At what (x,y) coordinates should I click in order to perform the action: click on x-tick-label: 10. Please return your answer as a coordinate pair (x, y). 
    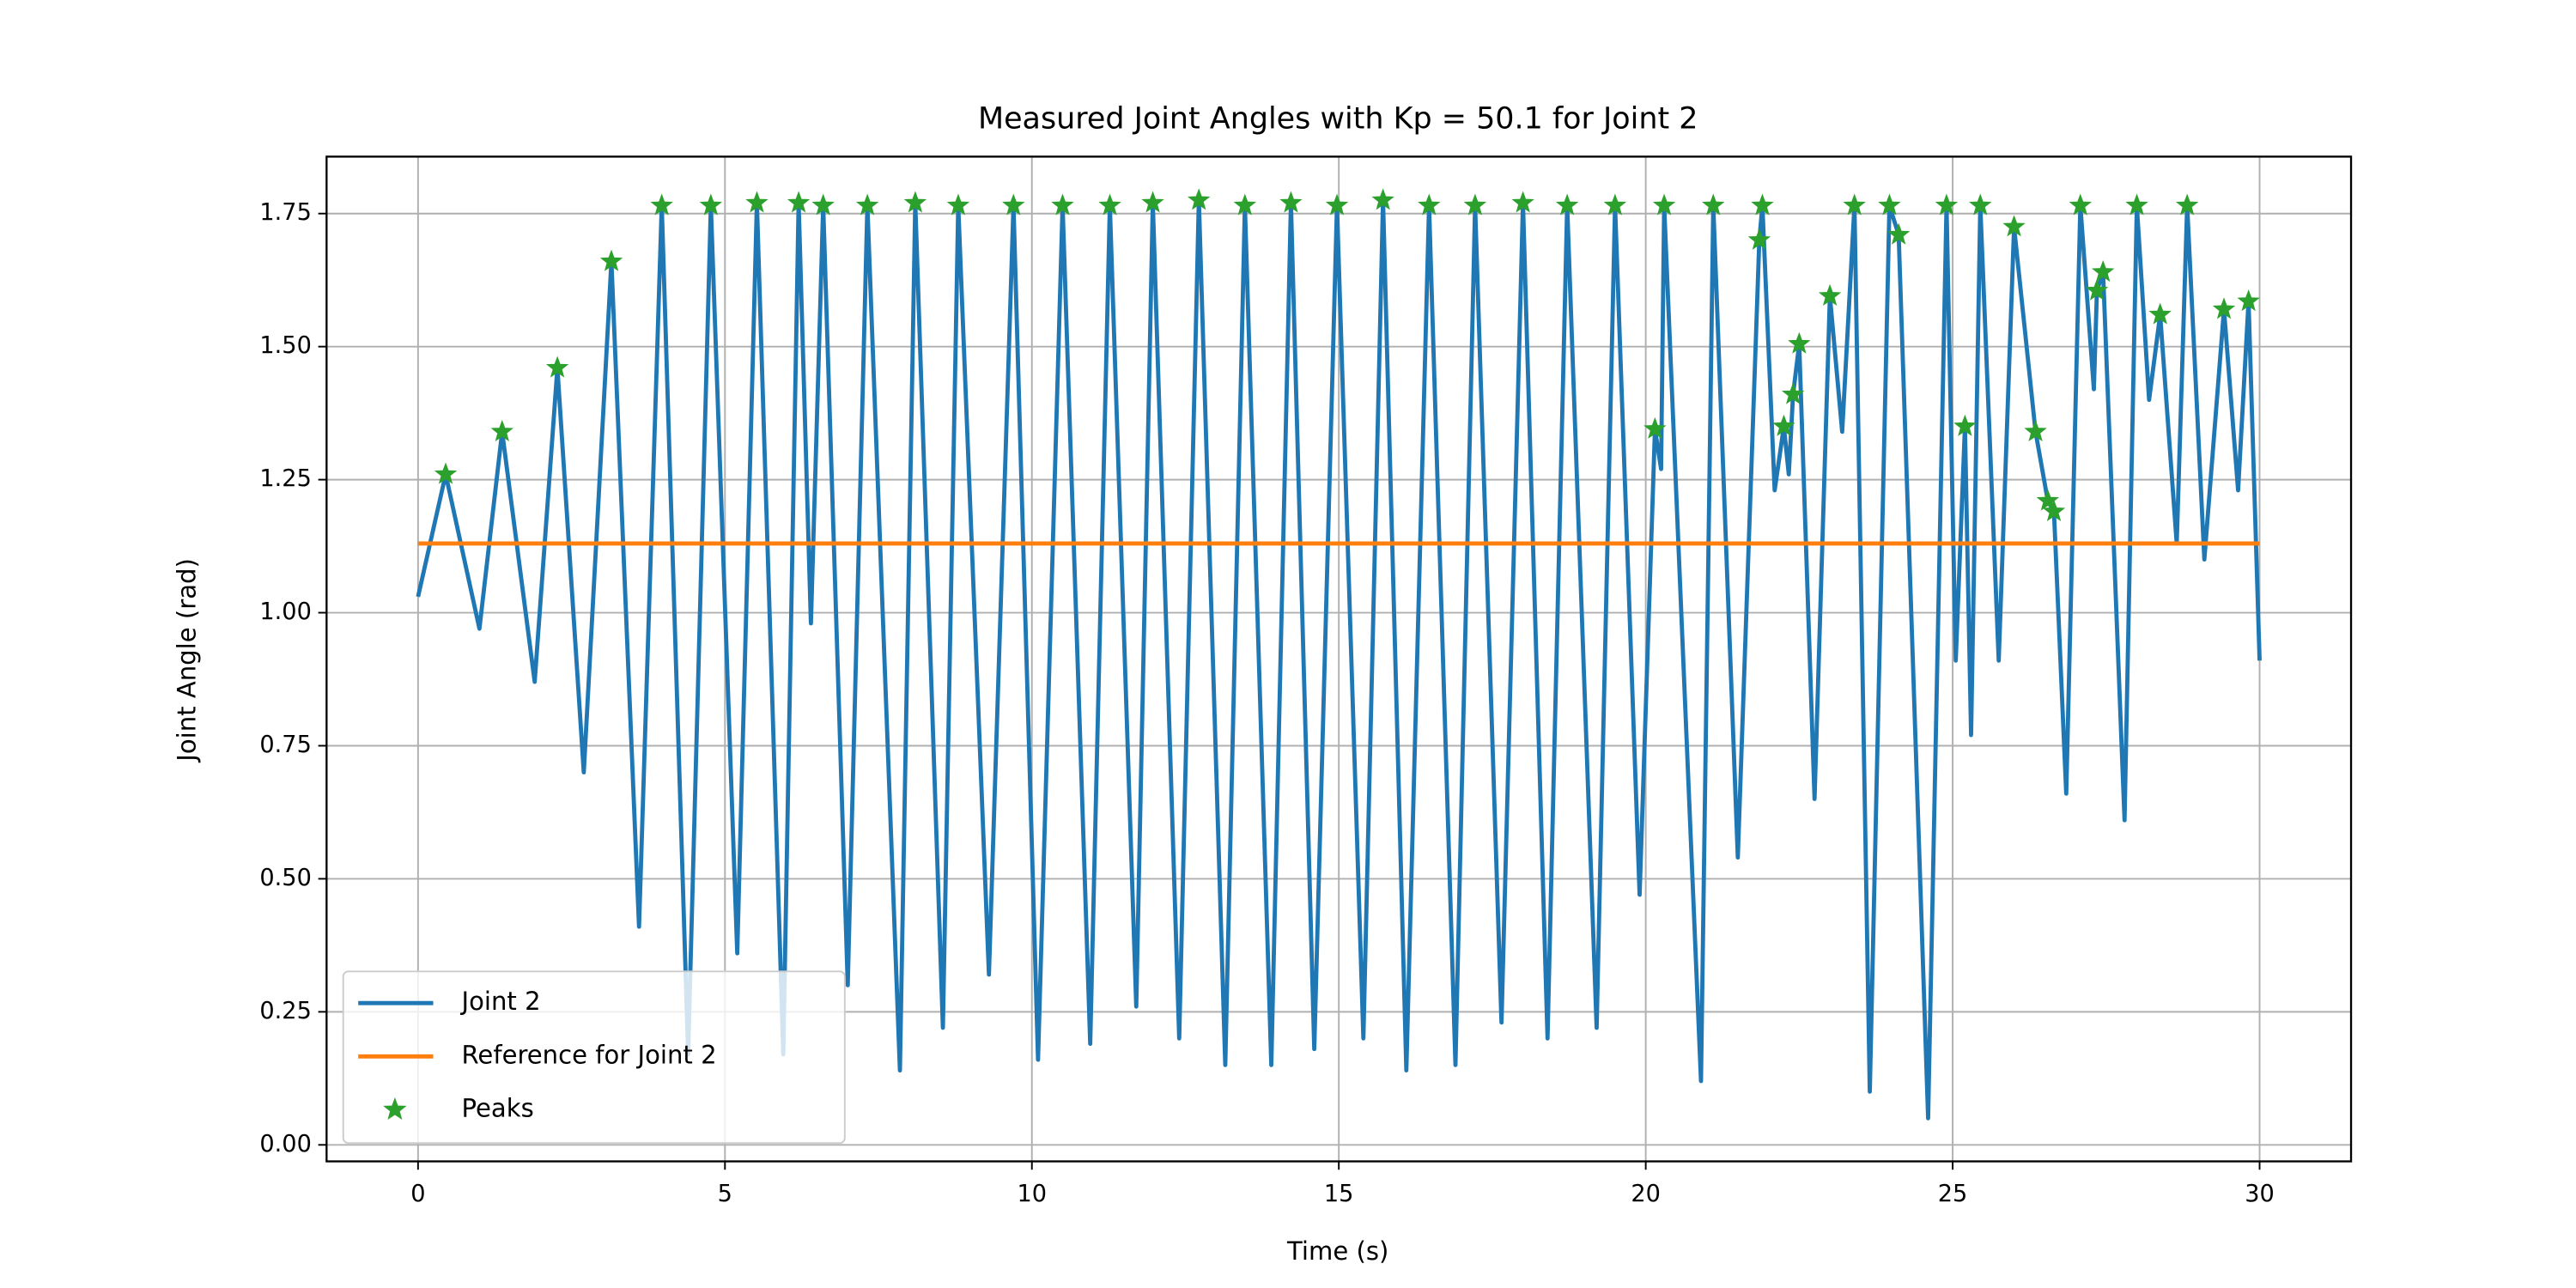
    Looking at the image, I should click on (1032, 1194).